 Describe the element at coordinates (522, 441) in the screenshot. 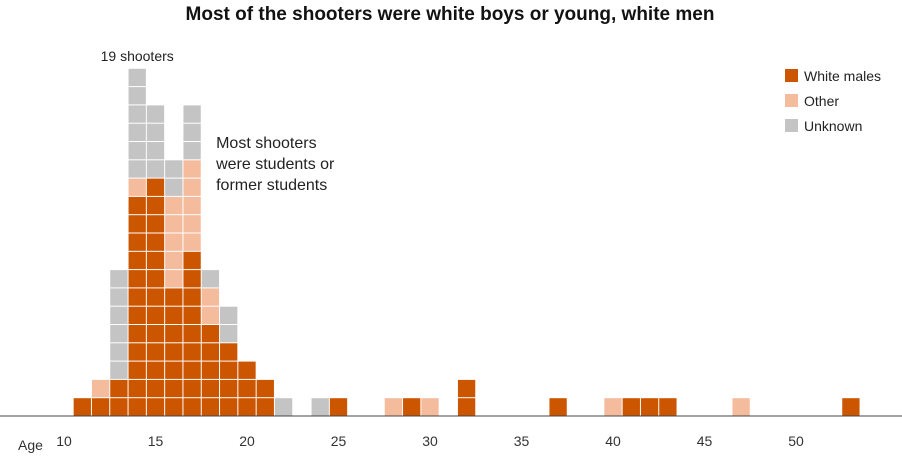

I see `x-tick-label: 35` at that location.